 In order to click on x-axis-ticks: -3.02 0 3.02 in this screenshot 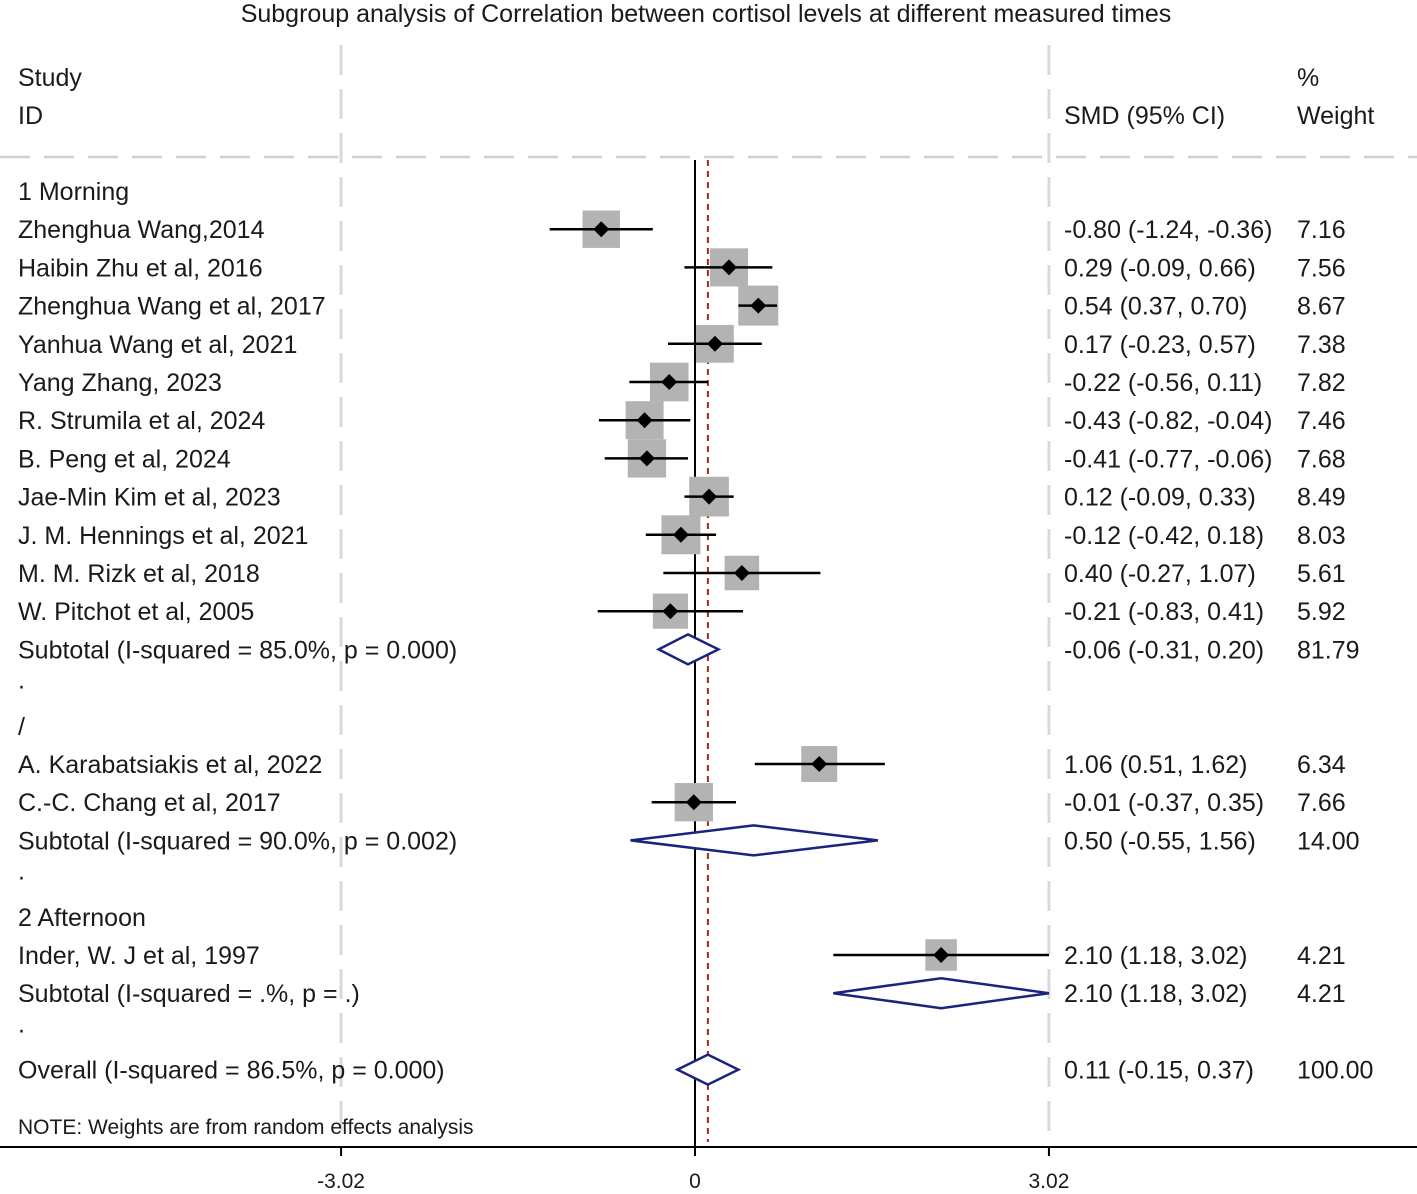, I will do `click(693, 1170)`.